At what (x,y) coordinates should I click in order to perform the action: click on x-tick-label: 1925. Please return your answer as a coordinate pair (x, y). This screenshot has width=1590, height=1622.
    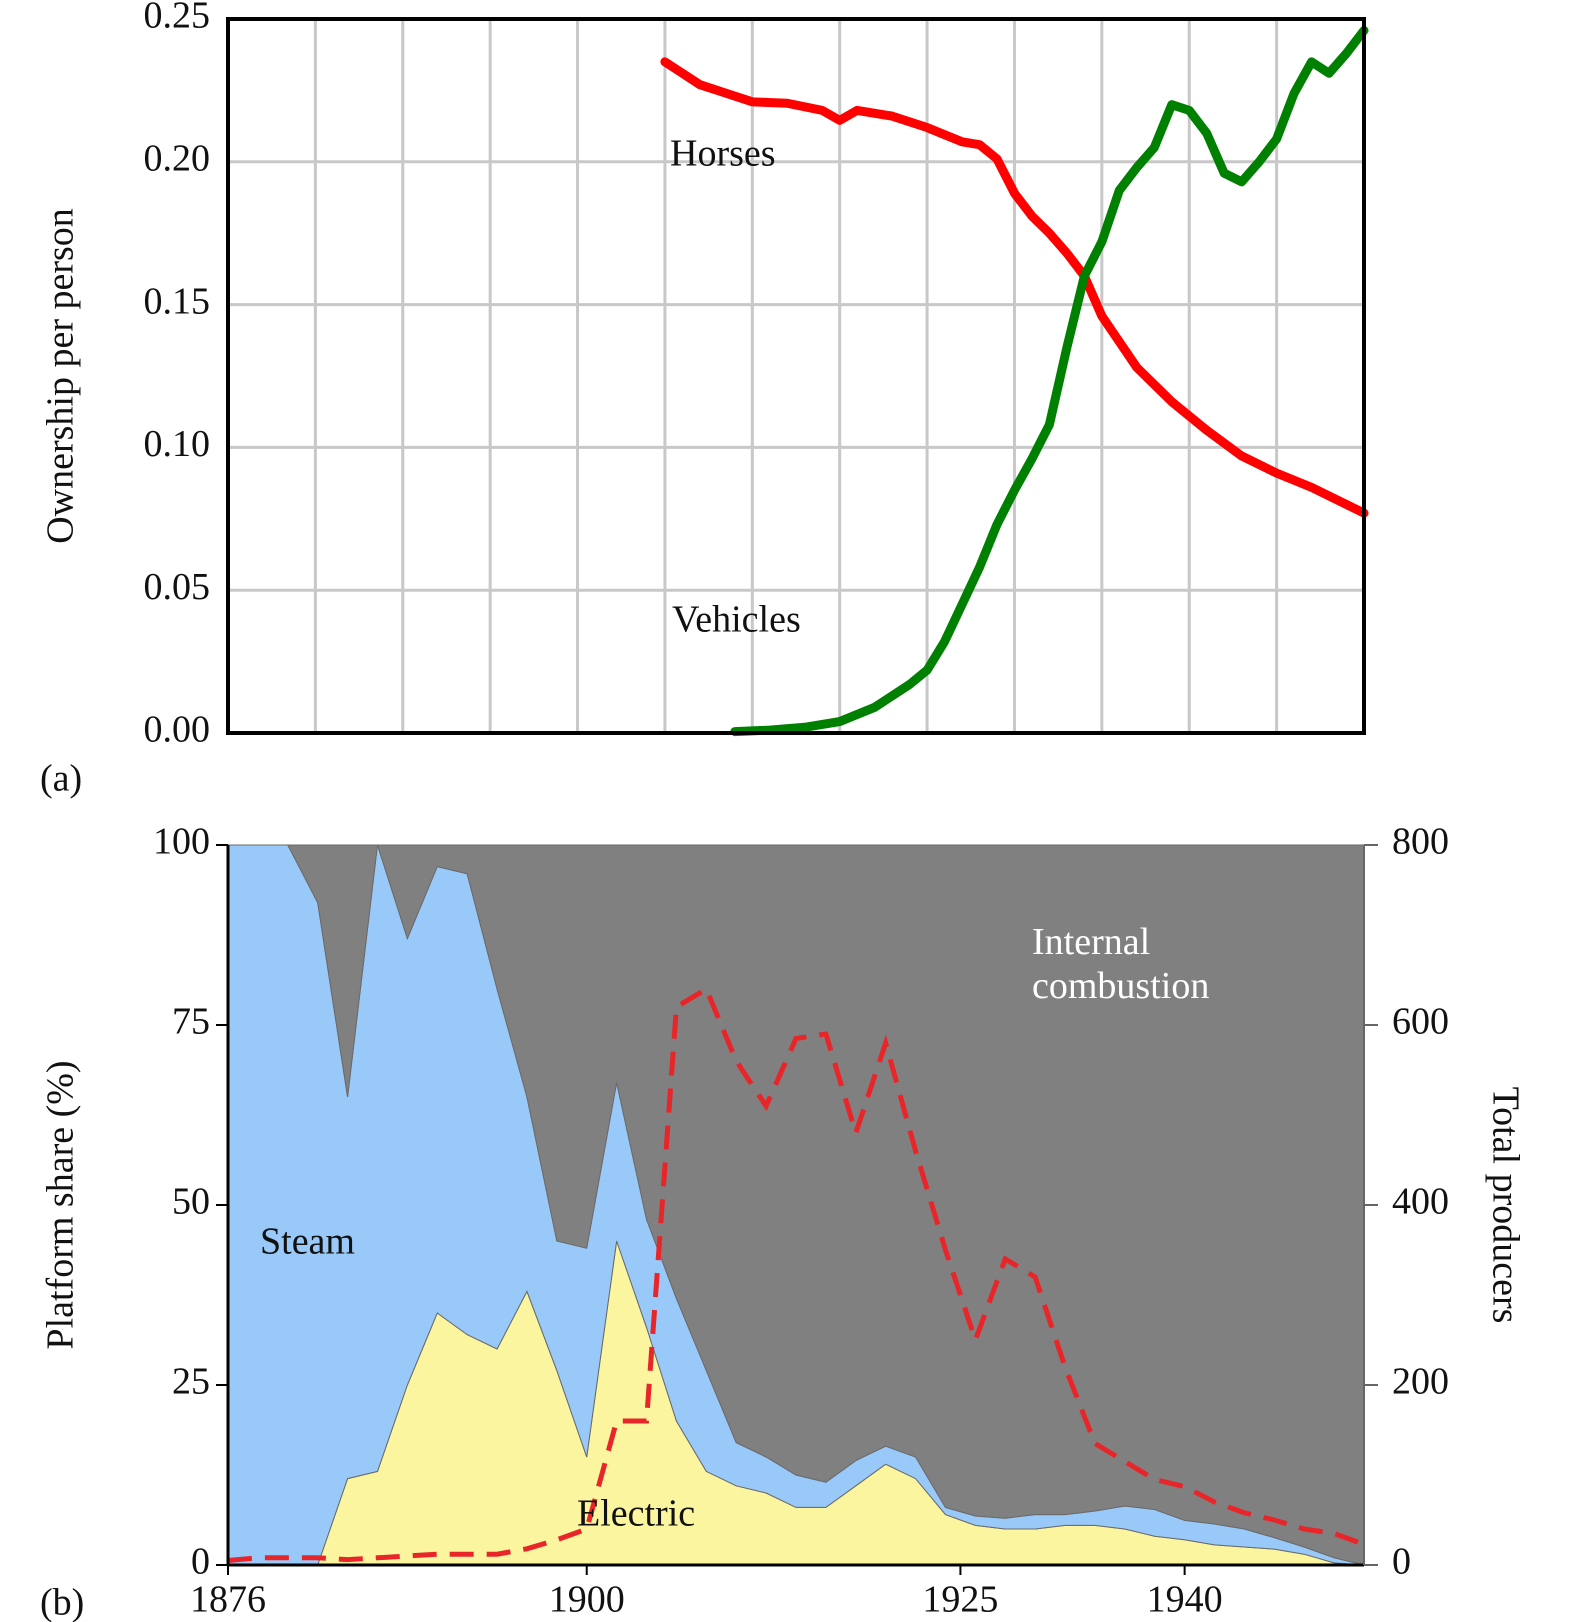
    Looking at the image, I should click on (960, 1600).